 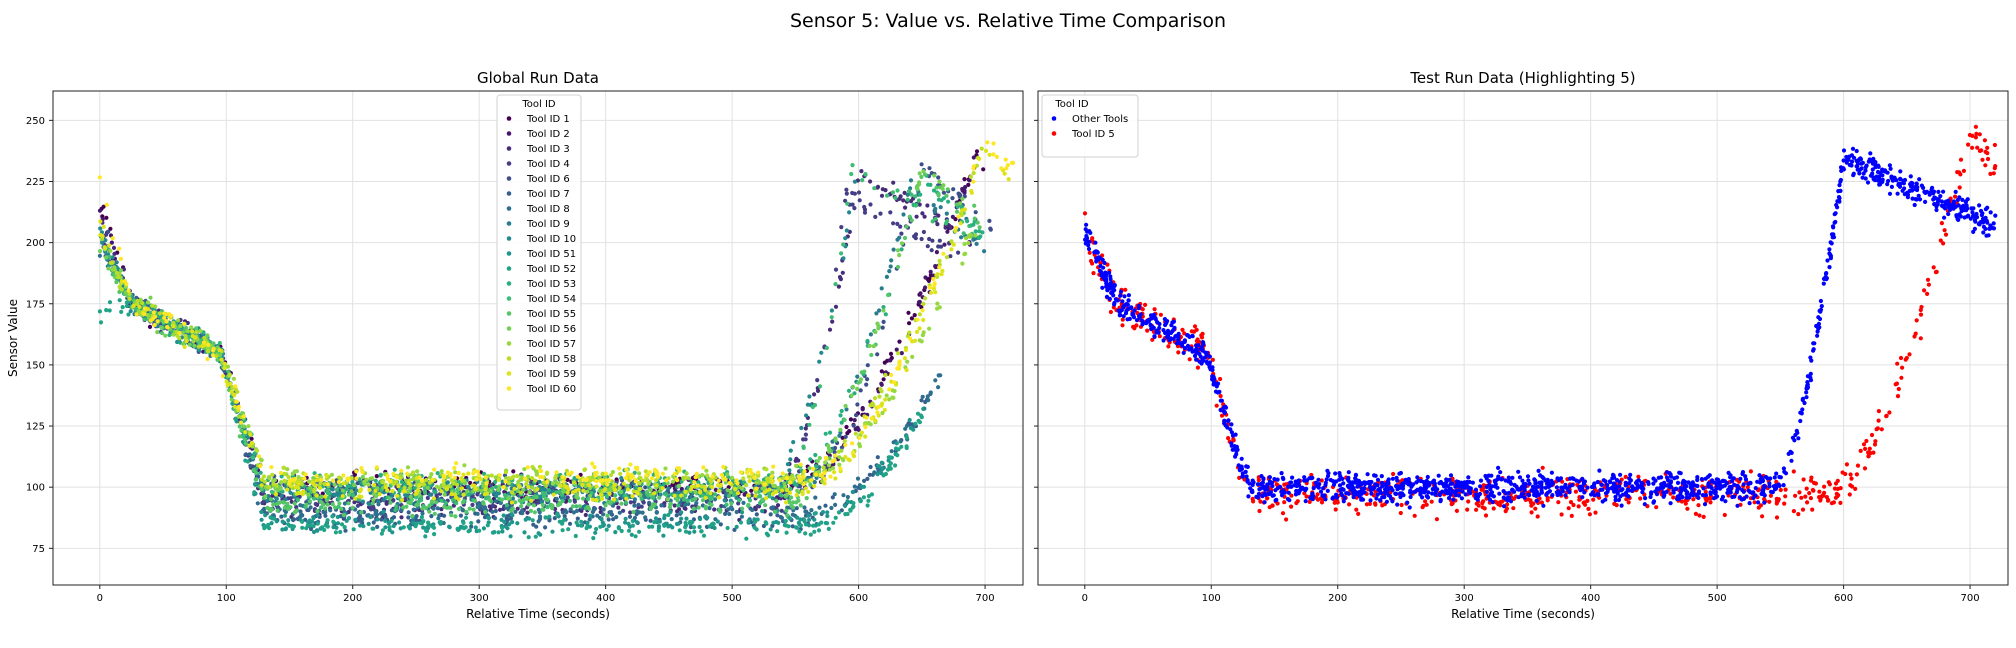 I want to click on legend-entry: Tool ID 60, so click(x=551, y=389).